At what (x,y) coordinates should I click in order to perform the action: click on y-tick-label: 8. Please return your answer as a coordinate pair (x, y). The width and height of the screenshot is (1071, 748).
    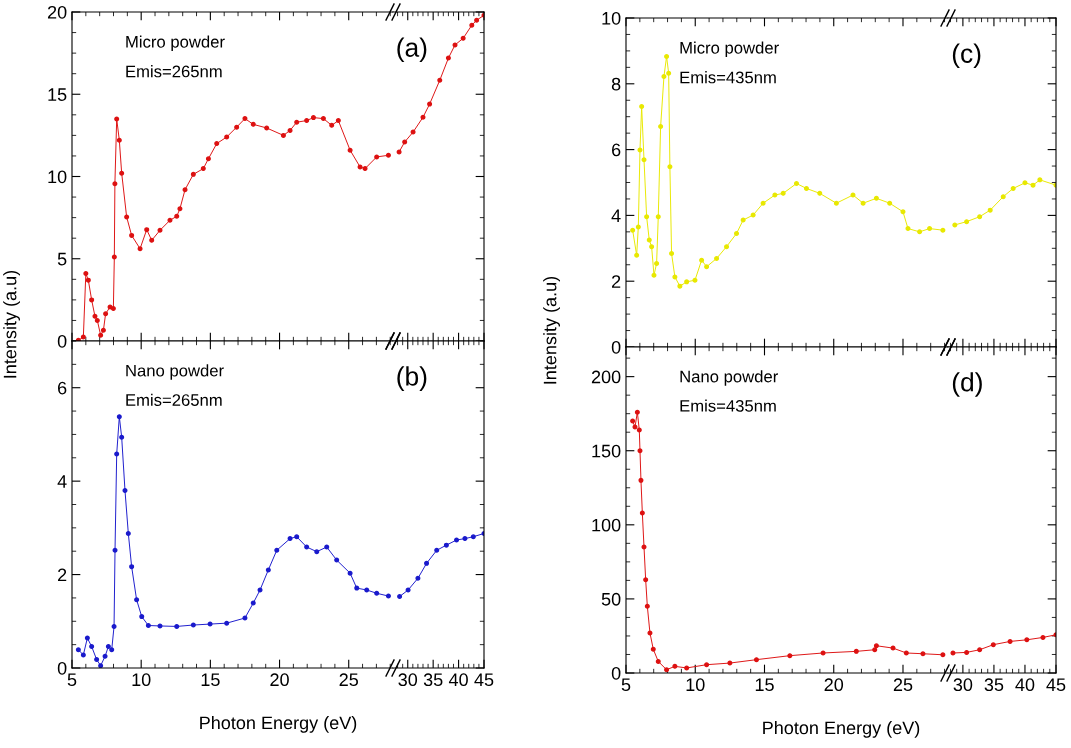
    Looking at the image, I should click on (616, 84).